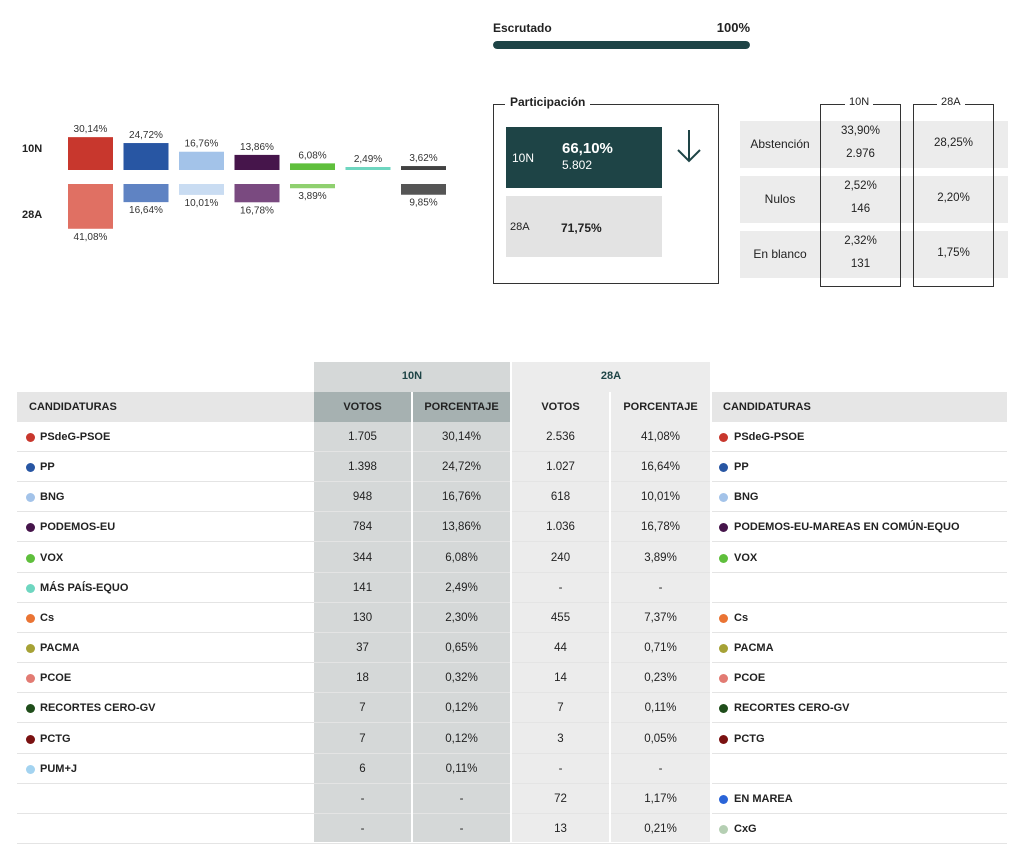 This screenshot has width=1024, height=862. Describe the element at coordinates (523, 158) in the screenshot. I see `participation-10n-label: 10N` at that location.